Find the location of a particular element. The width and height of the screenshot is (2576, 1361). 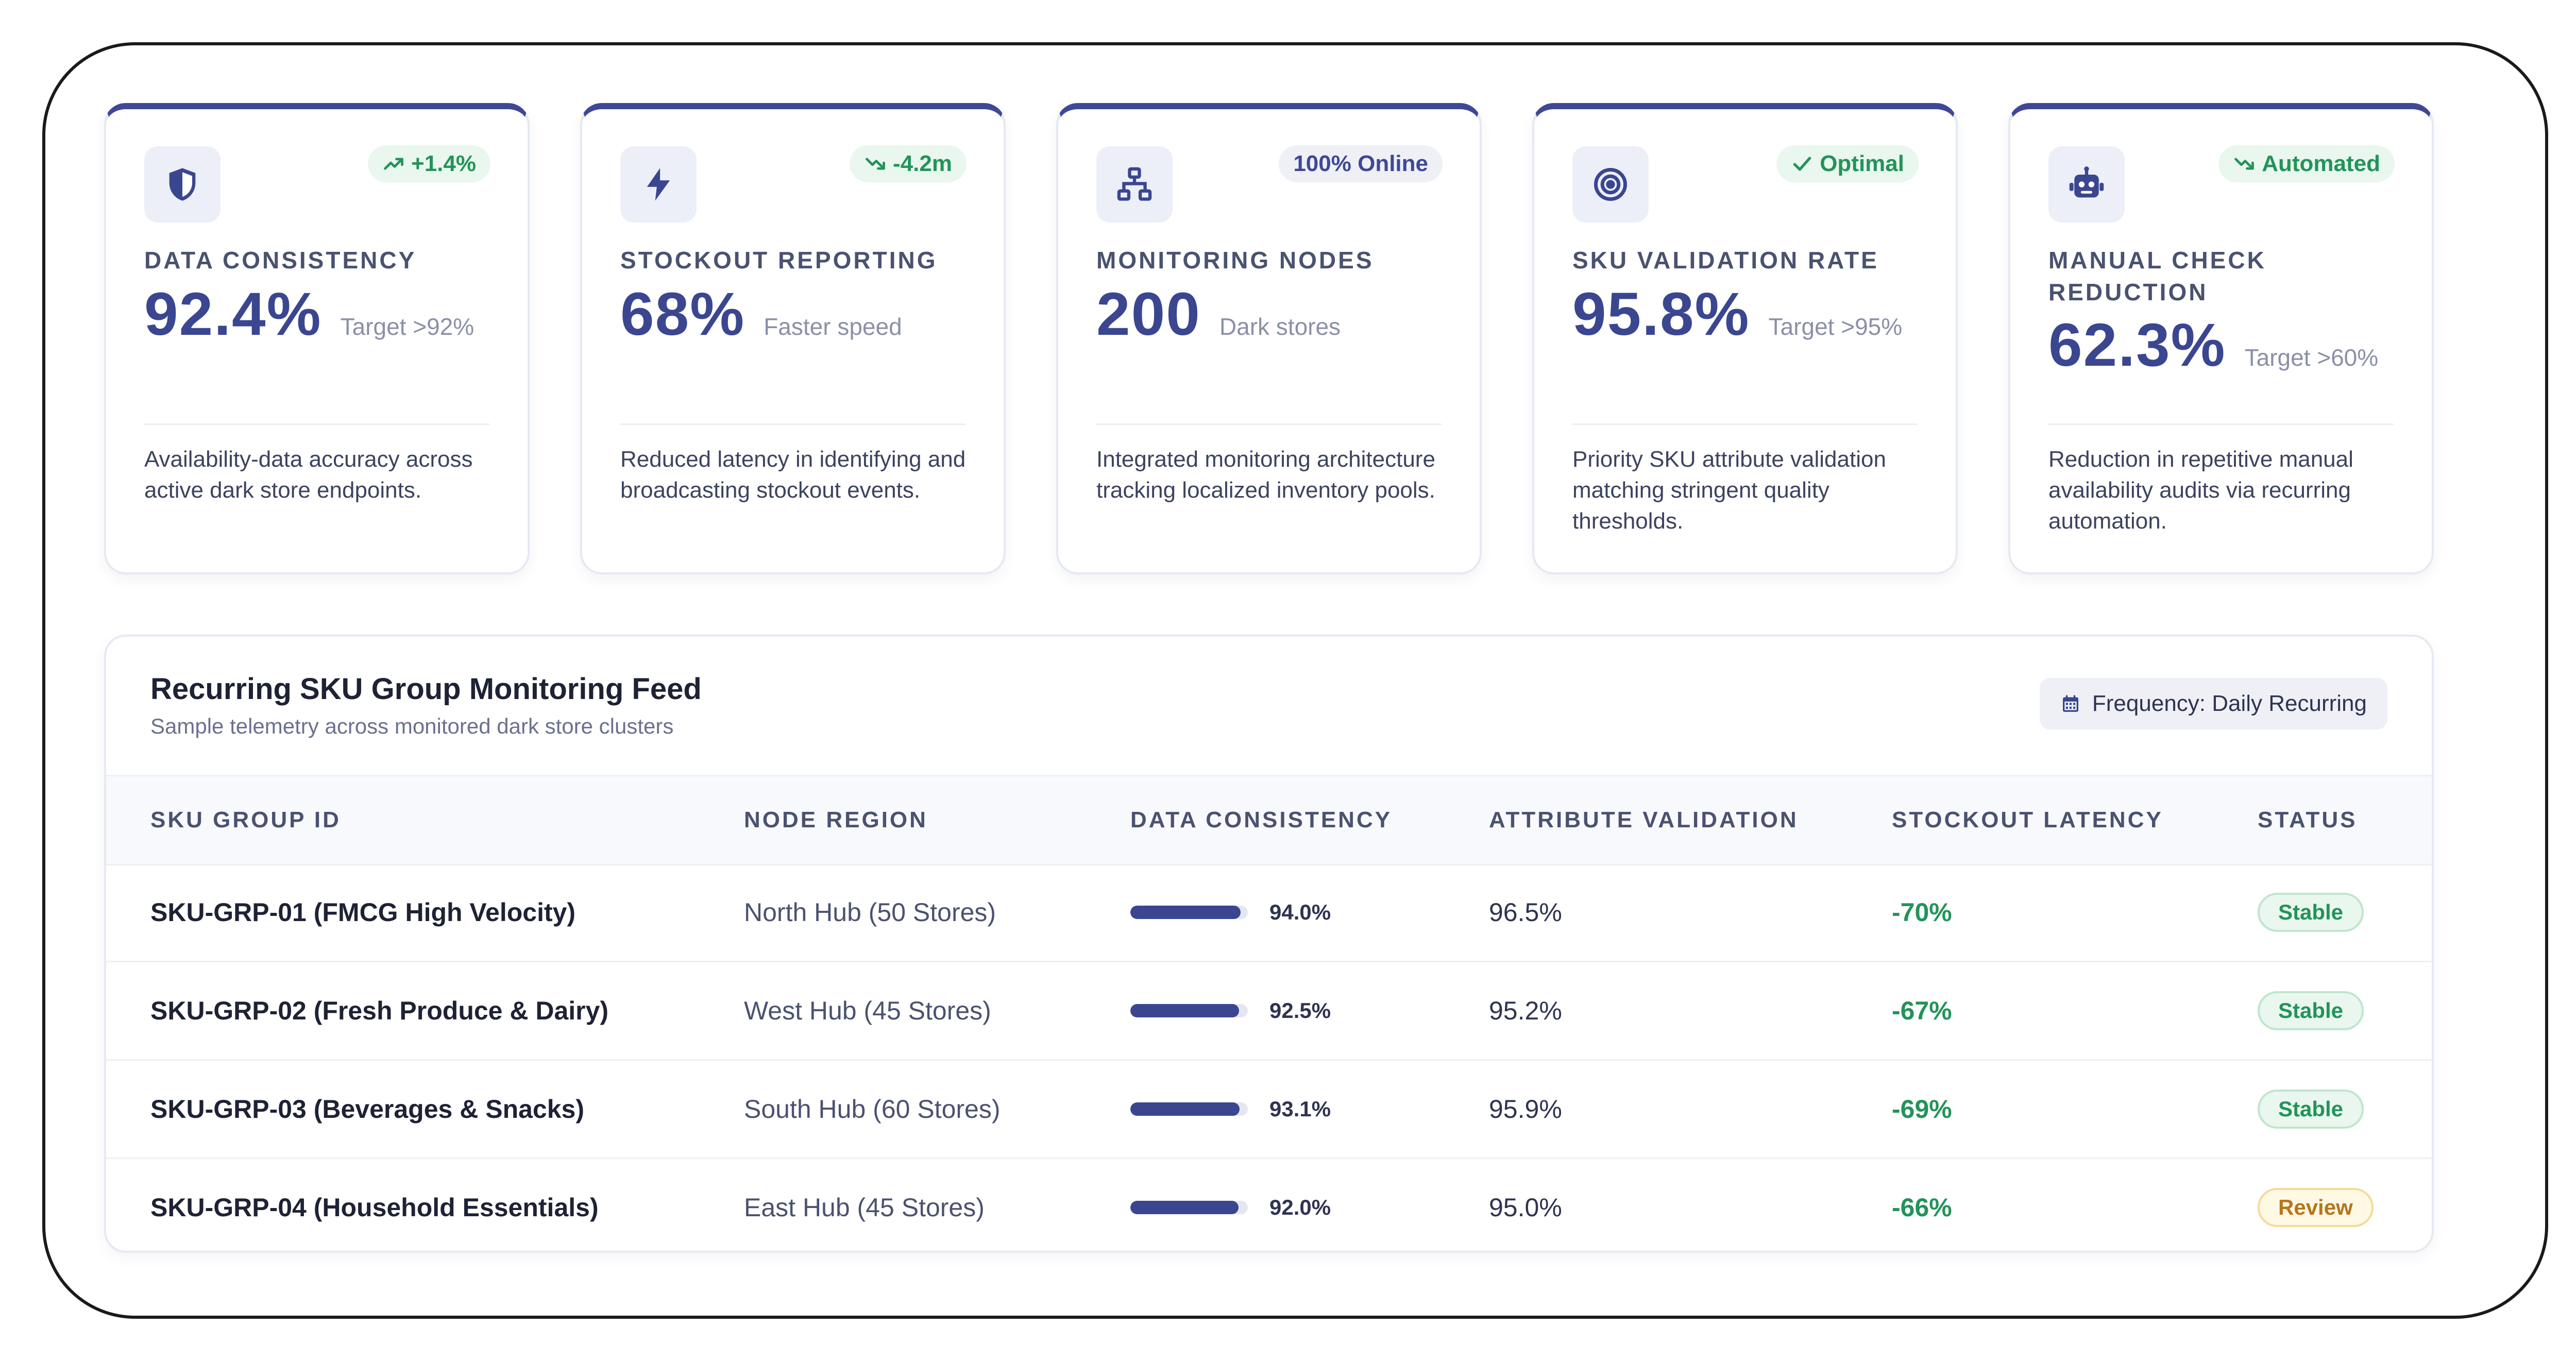

kpi-label: SKU VALIDATION RATE is located at coordinates (1726, 260).